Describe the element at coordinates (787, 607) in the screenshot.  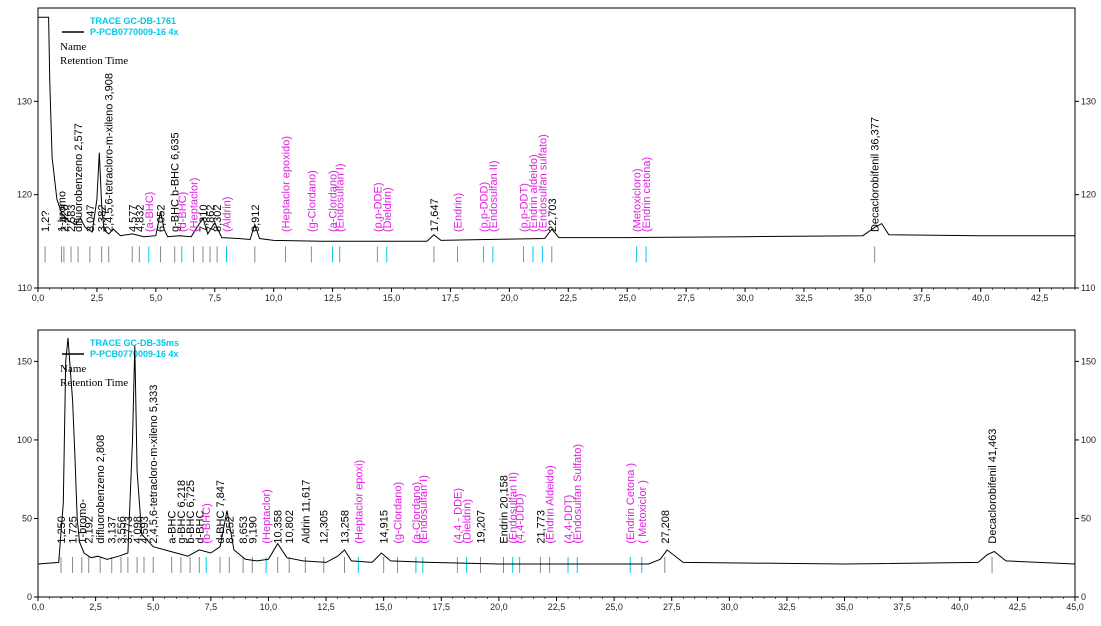
I see `bottom-x-tick-label: 32,5` at that location.